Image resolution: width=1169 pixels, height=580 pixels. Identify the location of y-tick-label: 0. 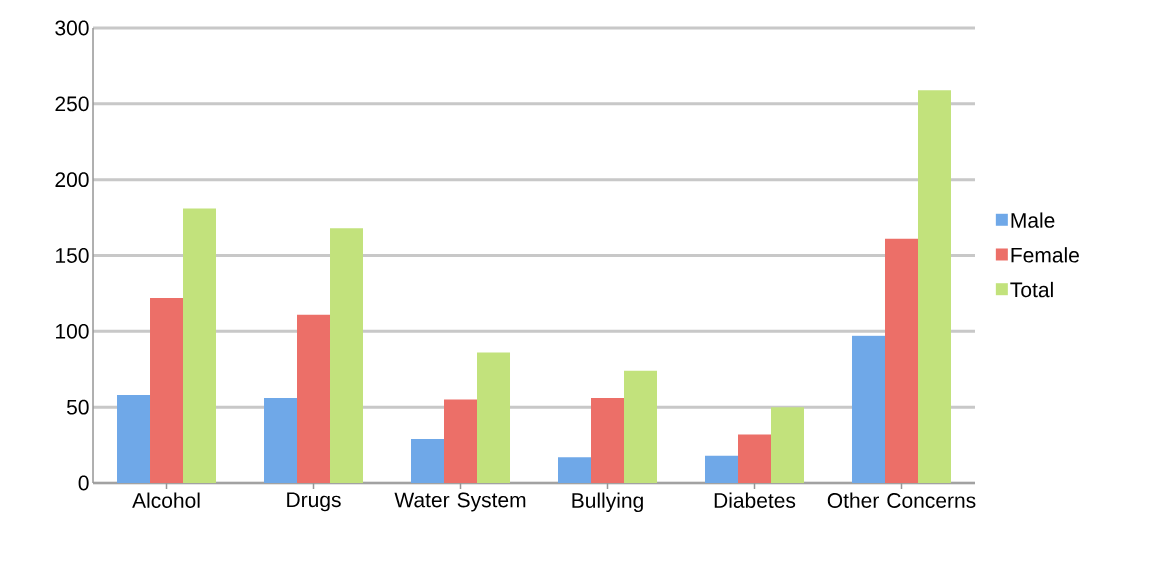
(83, 483).